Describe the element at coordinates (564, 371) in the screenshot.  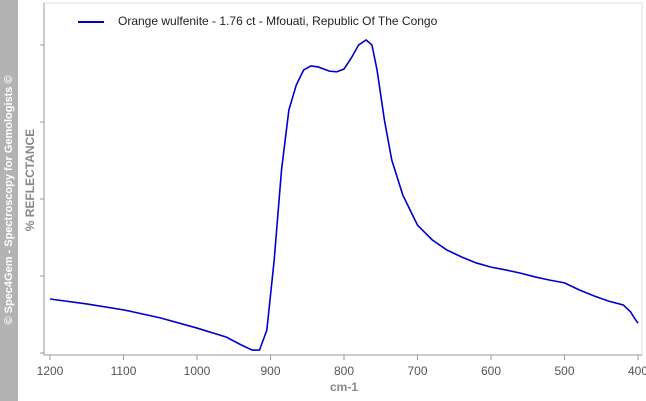
I see `x-tick-label: 500` at that location.